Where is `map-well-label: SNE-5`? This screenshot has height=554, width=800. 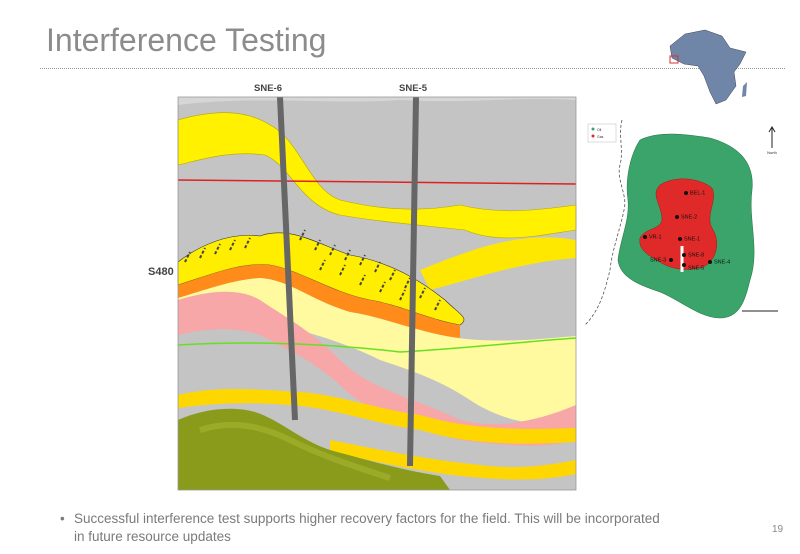 map-well-label: SNE-5 is located at coordinates (696, 268).